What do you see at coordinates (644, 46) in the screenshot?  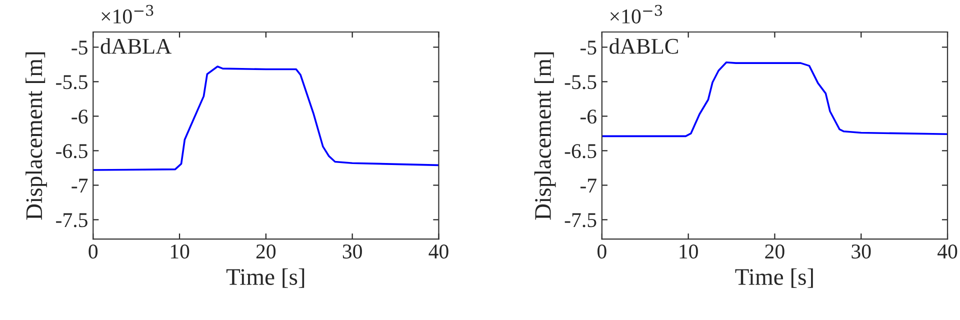 I see `annotation: dABLC` at bounding box center [644, 46].